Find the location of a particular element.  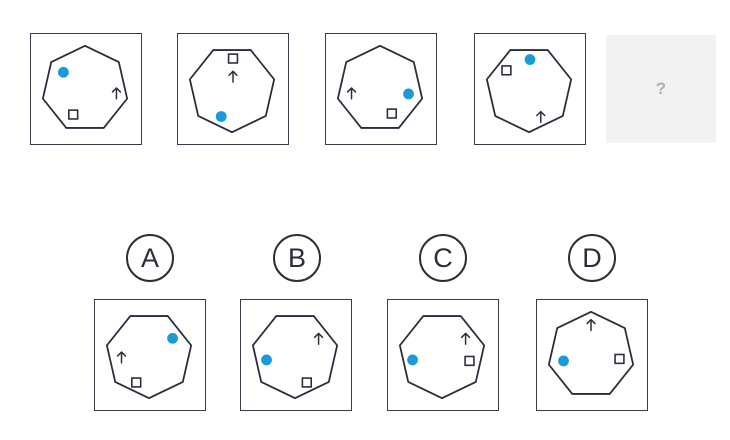

option-b-badge: B is located at coordinates (297, 258).